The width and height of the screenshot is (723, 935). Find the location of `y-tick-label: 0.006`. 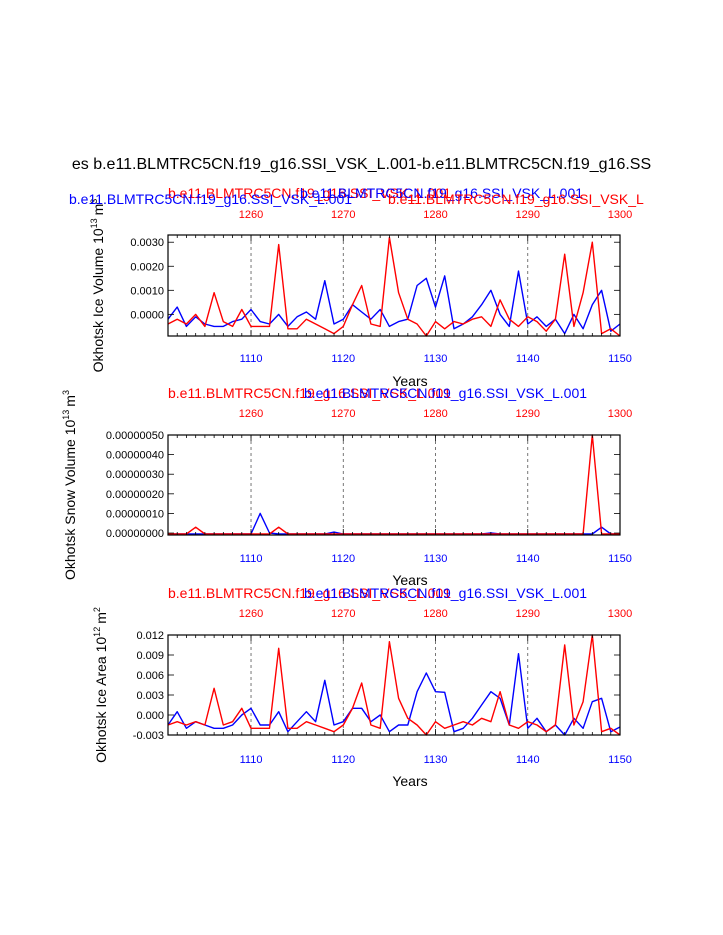

y-tick-label: 0.006 is located at coordinates (150, 676).